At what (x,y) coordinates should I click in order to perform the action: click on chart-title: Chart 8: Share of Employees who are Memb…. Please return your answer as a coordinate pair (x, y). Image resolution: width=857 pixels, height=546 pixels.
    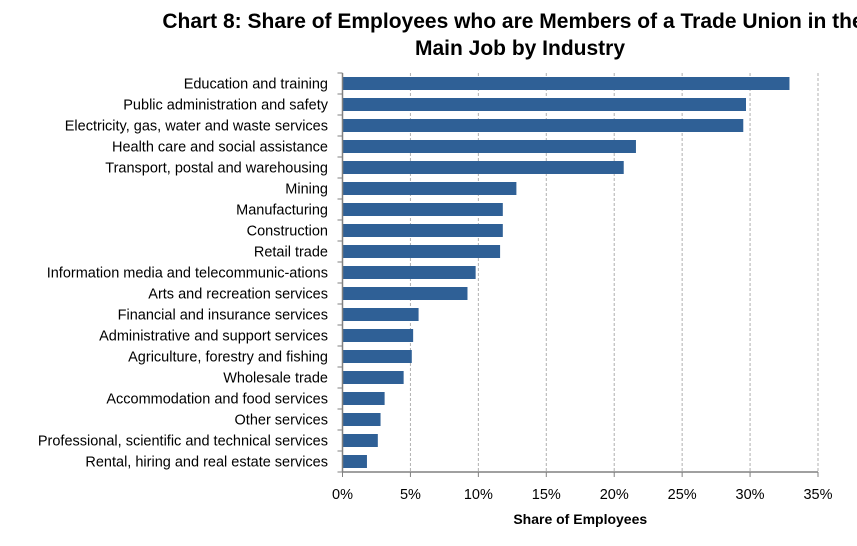
    Looking at the image, I should click on (509, 35).